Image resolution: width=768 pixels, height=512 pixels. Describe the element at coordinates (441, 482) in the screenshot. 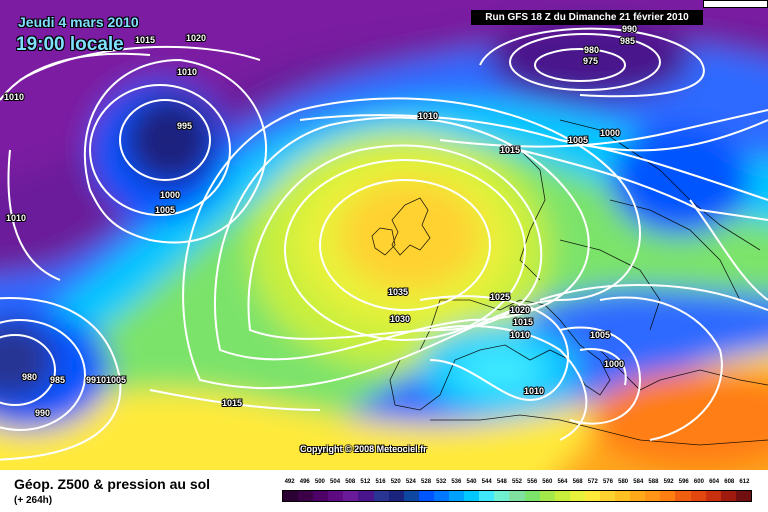

I see `legend-value: 532` at that location.